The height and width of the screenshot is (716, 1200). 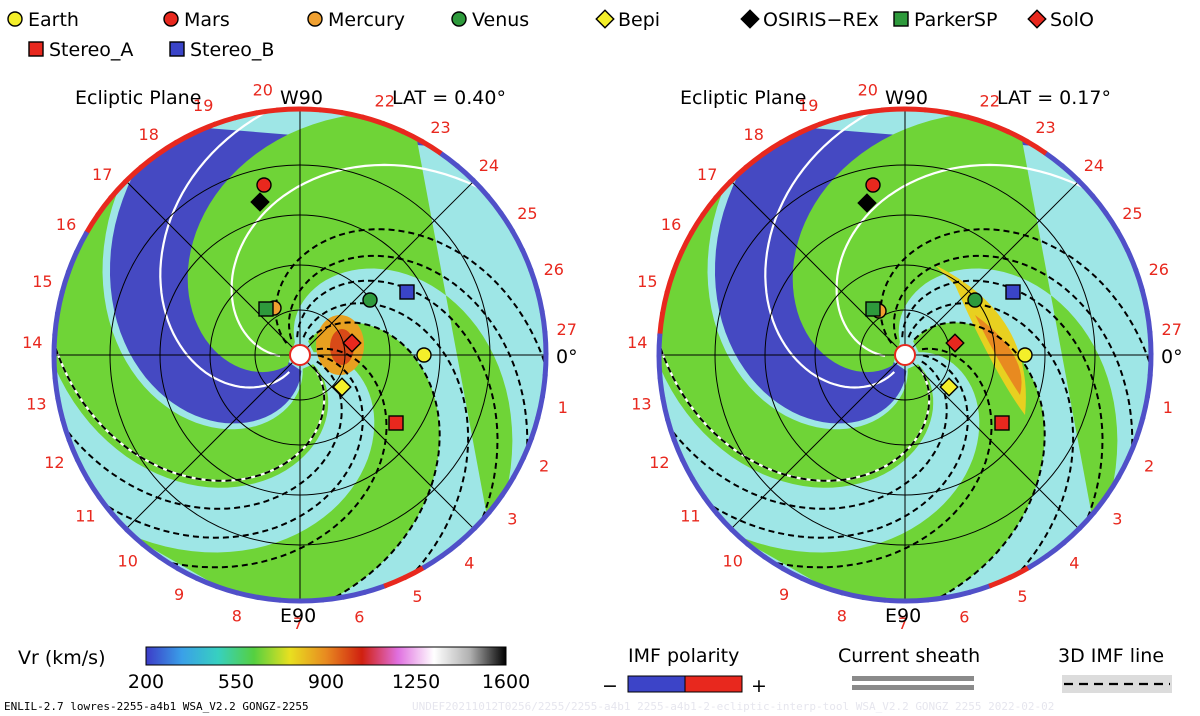 What do you see at coordinates (909, 656) in the screenshot?
I see `current-sheath-label: Current sheath` at bounding box center [909, 656].